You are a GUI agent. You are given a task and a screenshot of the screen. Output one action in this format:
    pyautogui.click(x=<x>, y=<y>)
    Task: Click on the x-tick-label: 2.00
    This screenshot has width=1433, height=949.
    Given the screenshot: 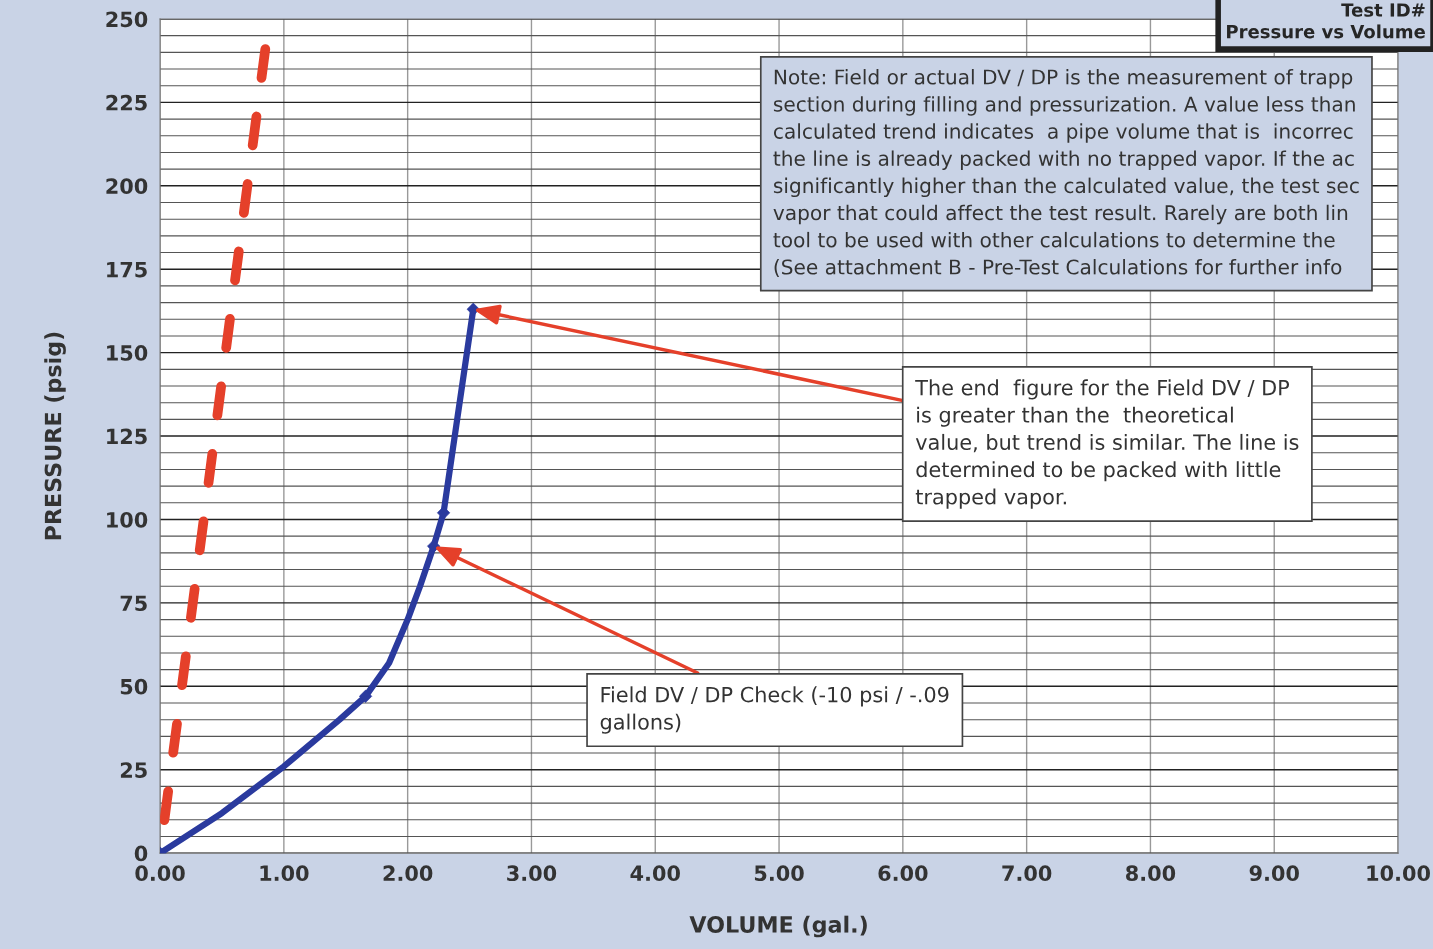 What is the action you would take?
    pyautogui.click(x=408, y=873)
    